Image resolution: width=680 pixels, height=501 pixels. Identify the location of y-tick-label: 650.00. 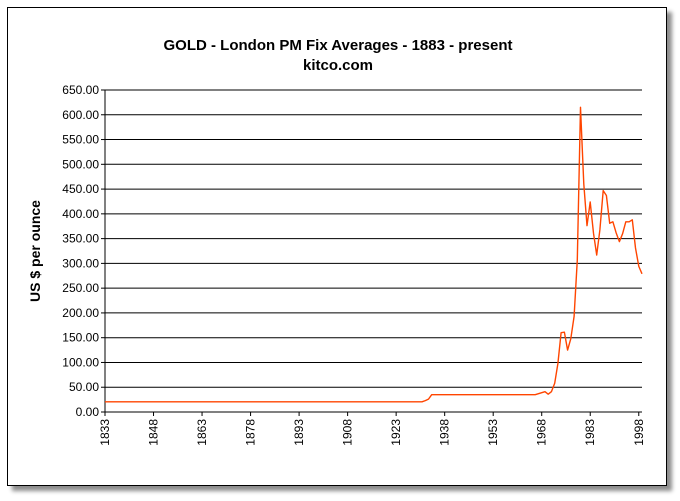
(80, 90).